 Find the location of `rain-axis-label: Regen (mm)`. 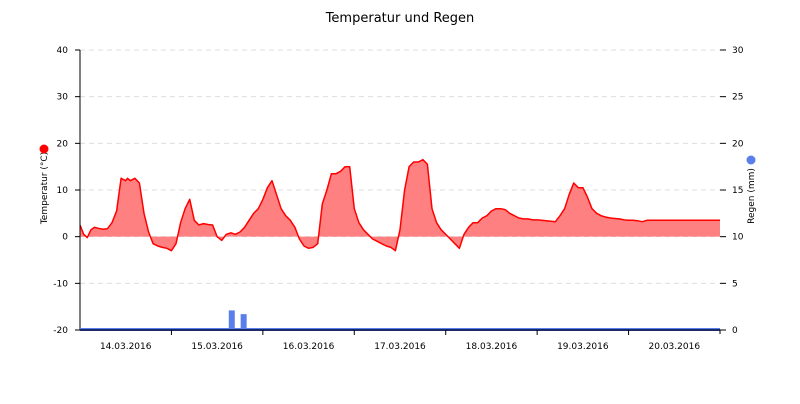

rain-axis-label: Regen (mm) is located at coordinates (752, 196).